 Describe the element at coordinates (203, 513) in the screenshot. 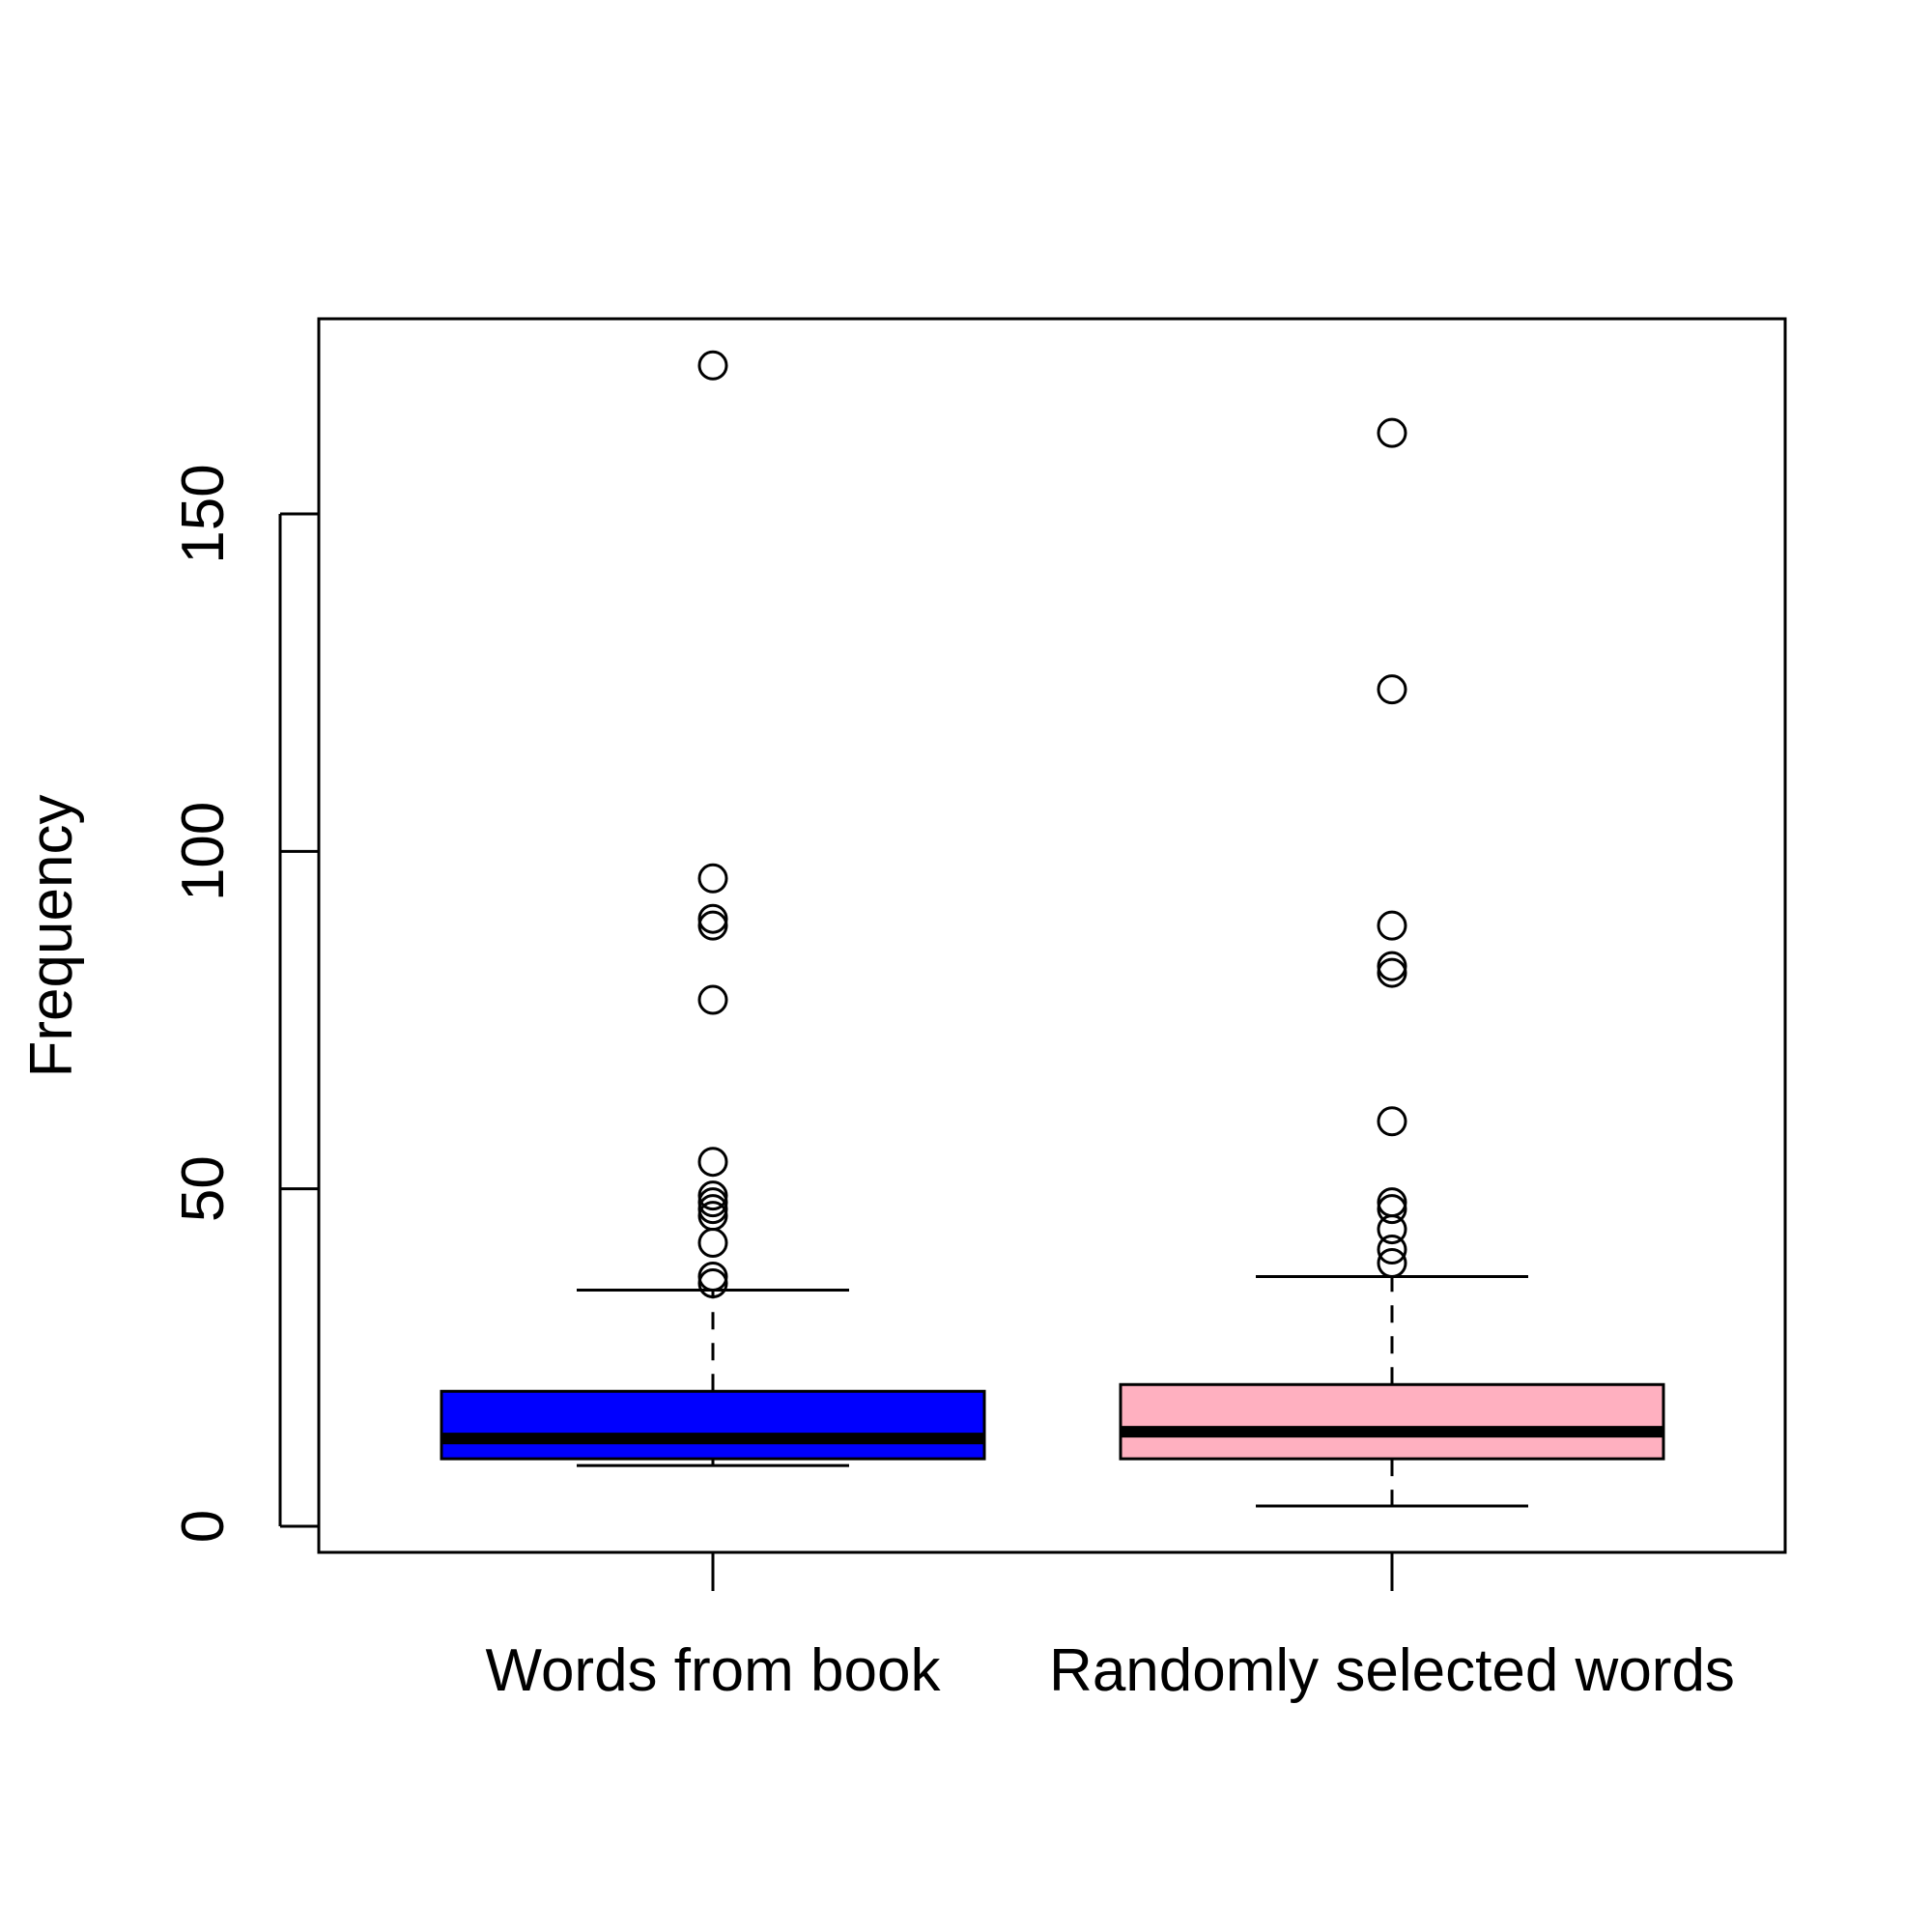

I see `y-tick-label: 150` at that location.